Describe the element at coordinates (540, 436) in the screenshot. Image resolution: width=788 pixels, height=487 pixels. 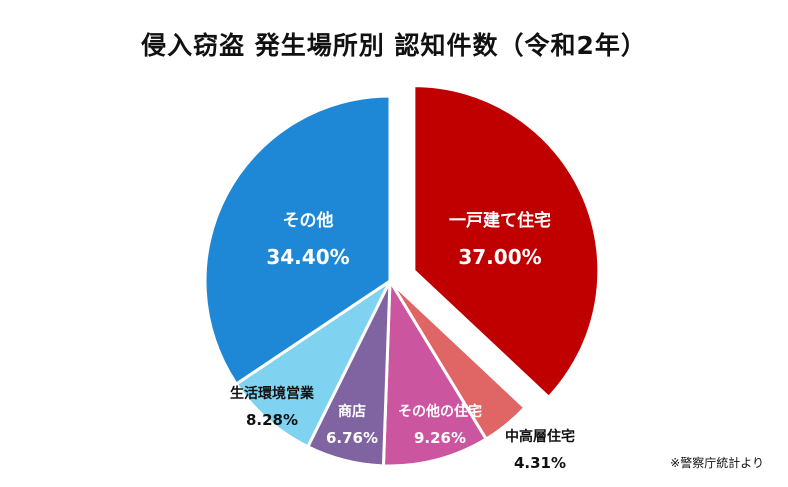
I see `slice-label-2: 中高層住宅` at that location.